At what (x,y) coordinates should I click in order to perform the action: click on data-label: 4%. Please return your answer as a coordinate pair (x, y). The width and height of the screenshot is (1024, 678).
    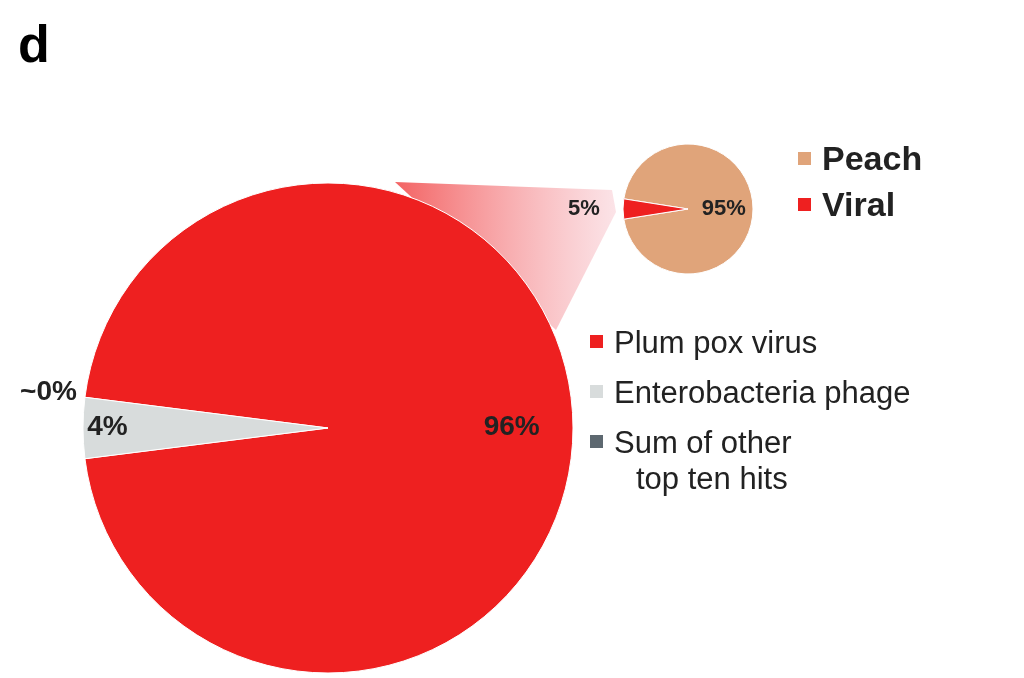
    Looking at the image, I should click on (107, 426).